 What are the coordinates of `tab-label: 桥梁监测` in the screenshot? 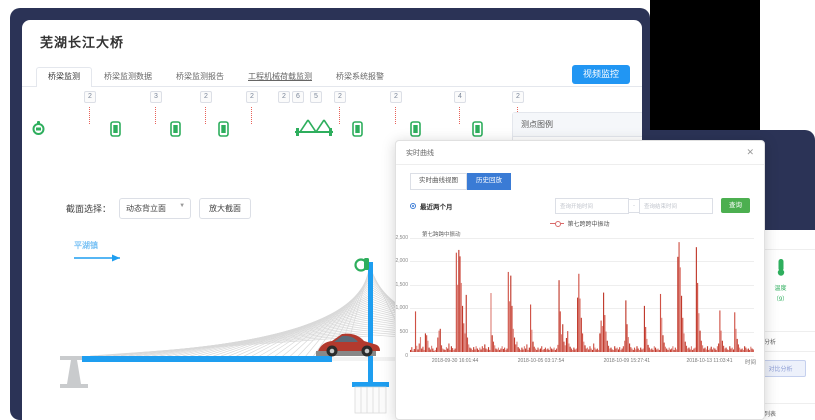 It's located at (64, 76).